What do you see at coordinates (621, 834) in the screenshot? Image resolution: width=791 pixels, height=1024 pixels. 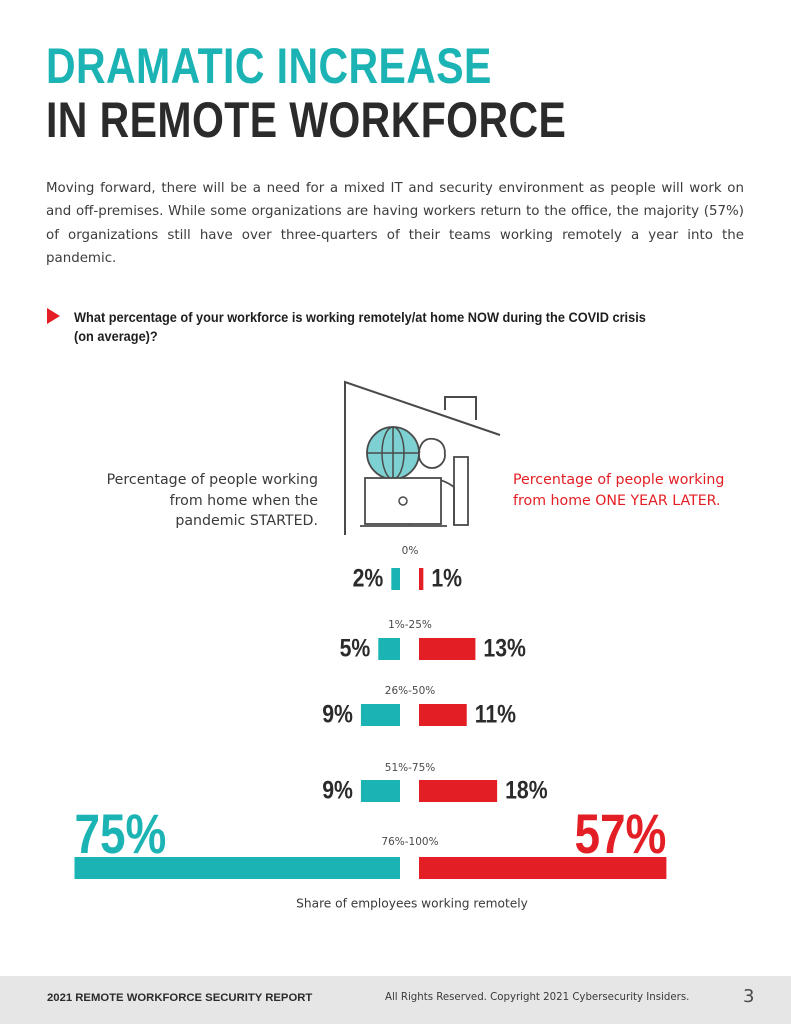 I see `value-label-one-year-later: 57%` at bounding box center [621, 834].